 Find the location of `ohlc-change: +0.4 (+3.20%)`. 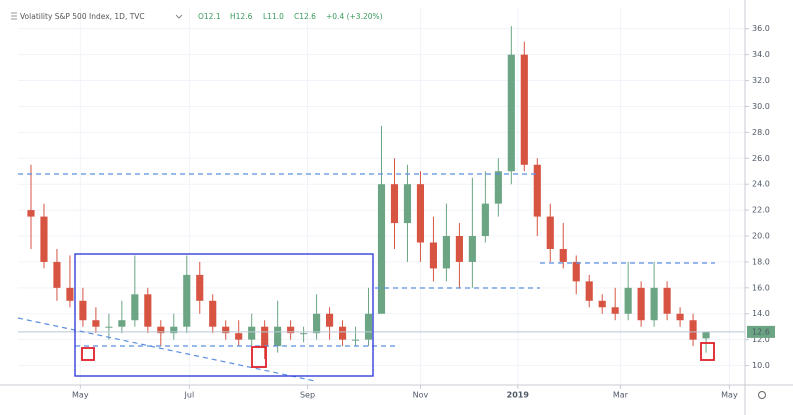

ohlc-change: +0.4 (+3.20%) is located at coordinates (354, 16).